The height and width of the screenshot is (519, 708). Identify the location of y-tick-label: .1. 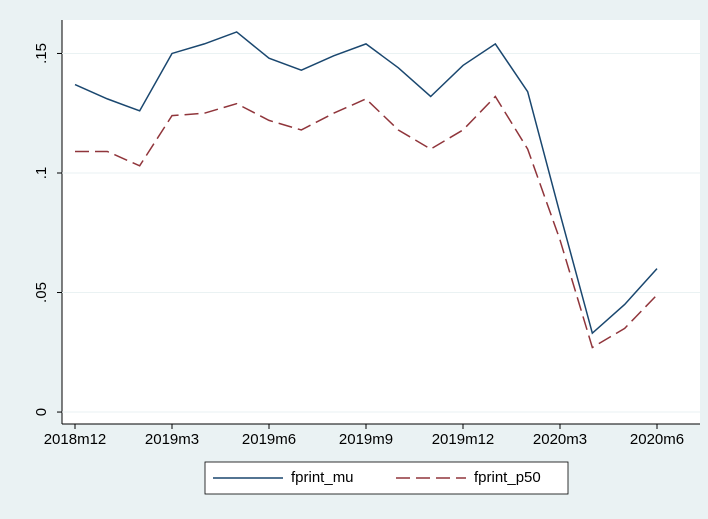
(41, 173).